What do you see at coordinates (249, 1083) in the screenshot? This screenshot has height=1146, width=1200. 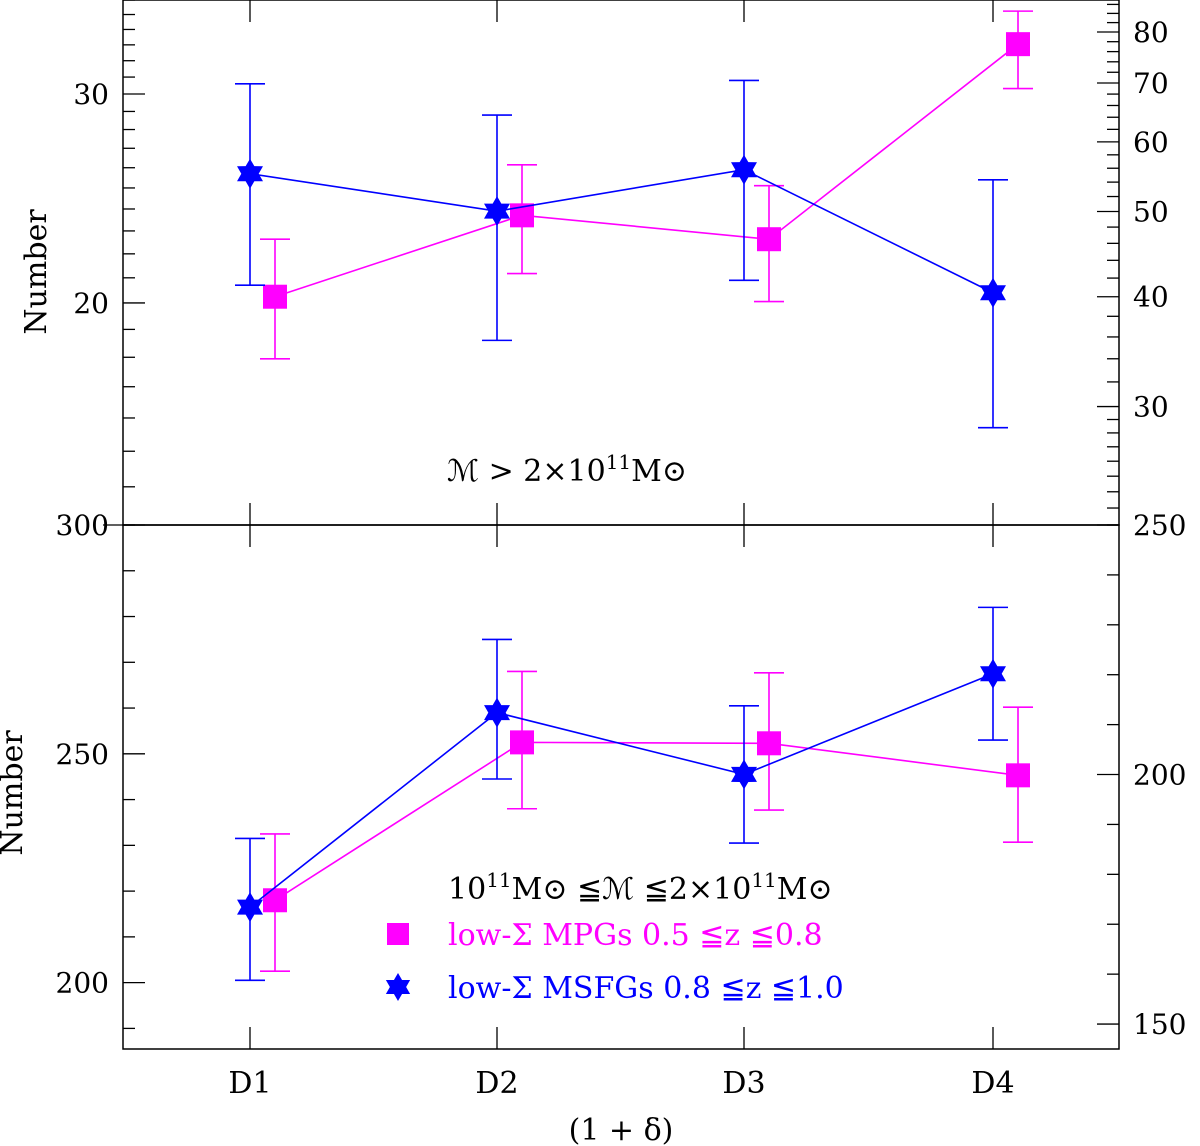 I see `x-tick-label: D1` at bounding box center [249, 1083].